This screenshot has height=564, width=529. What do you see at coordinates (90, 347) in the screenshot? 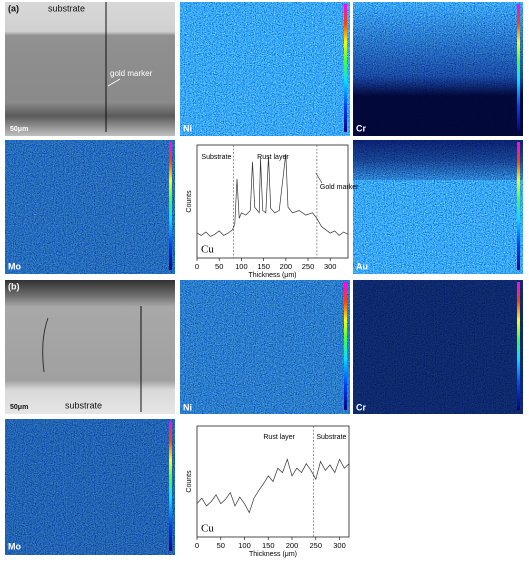
I see `sem-image-b: (b) substrate 50μm` at bounding box center [90, 347].